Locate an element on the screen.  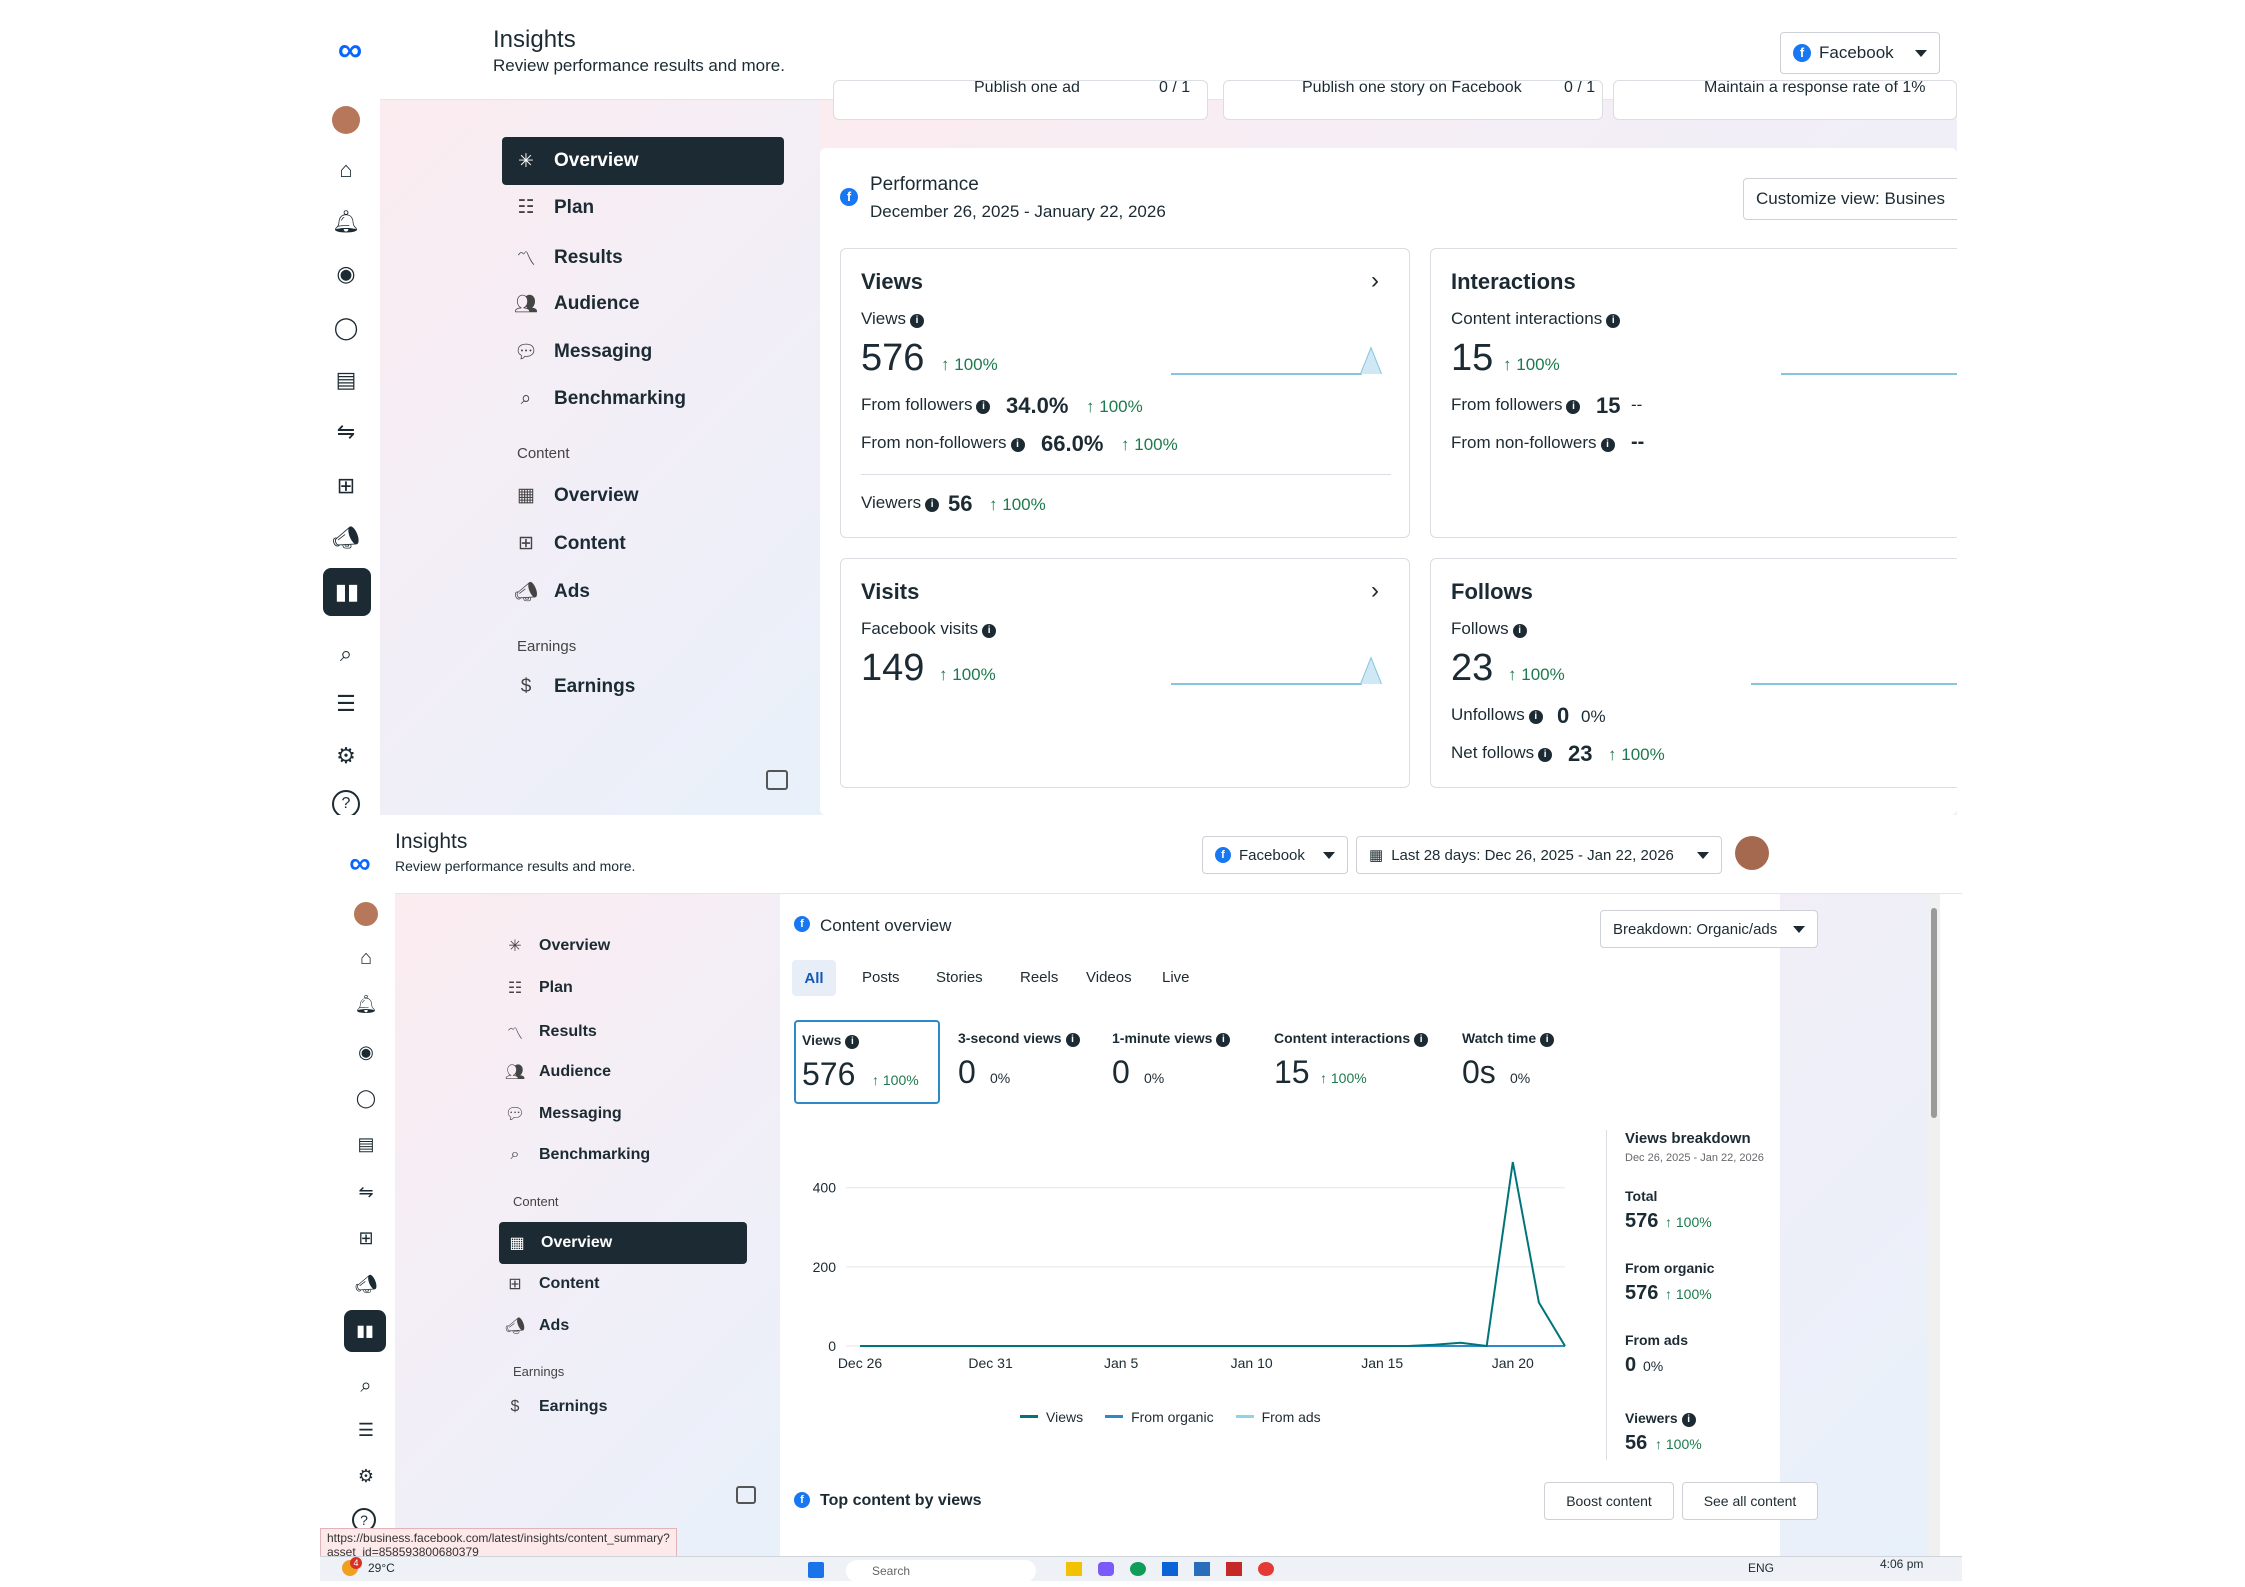
chrome-icon is located at coordinates (1266, 1569).